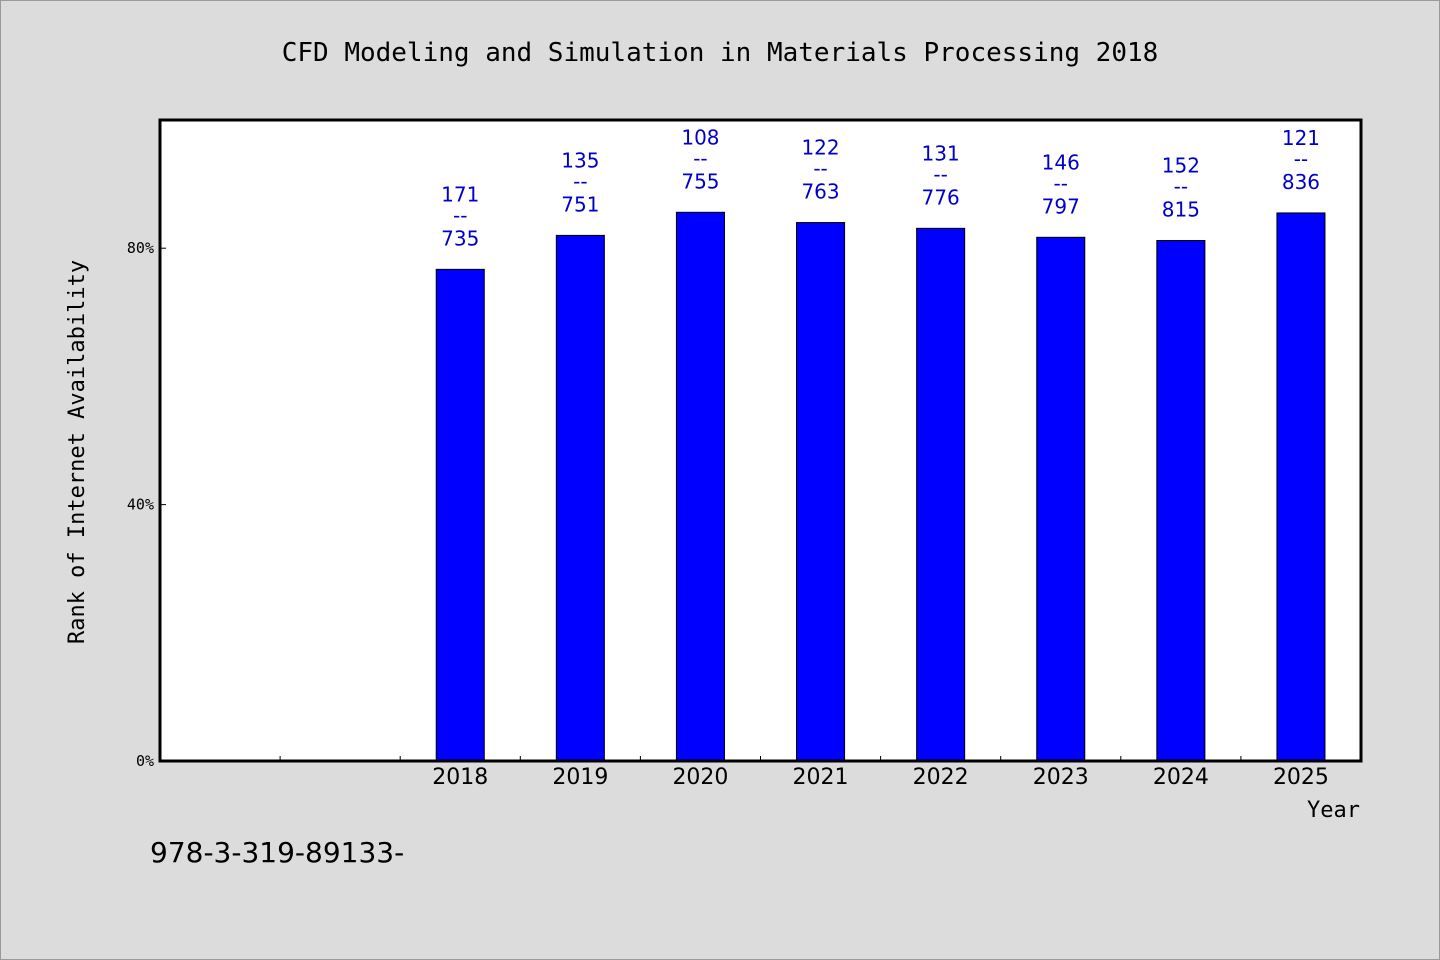 Image resolution: width=1440 pixels, height=960 pixels. Describe the element at coordinates (1061, 162) in the screenshot. I see `data-label: 146` at that location.